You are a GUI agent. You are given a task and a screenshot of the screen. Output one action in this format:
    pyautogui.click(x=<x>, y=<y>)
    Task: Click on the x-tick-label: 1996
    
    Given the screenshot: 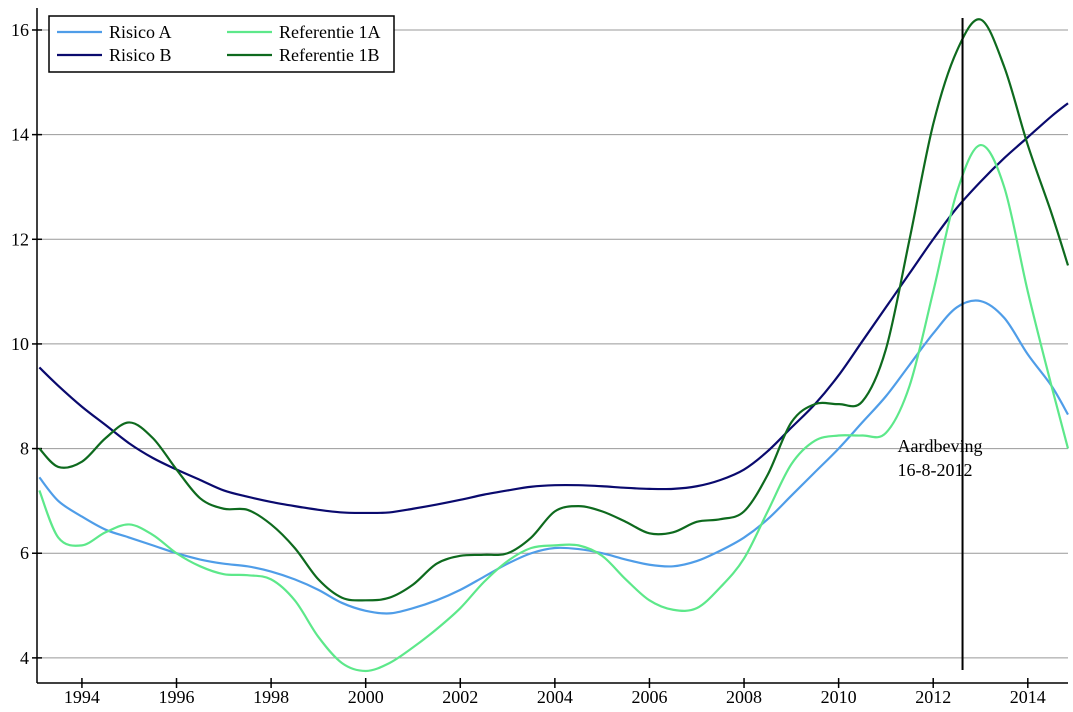 What is the action you would take?
    pyautogui.click(x=177, y=697)
    